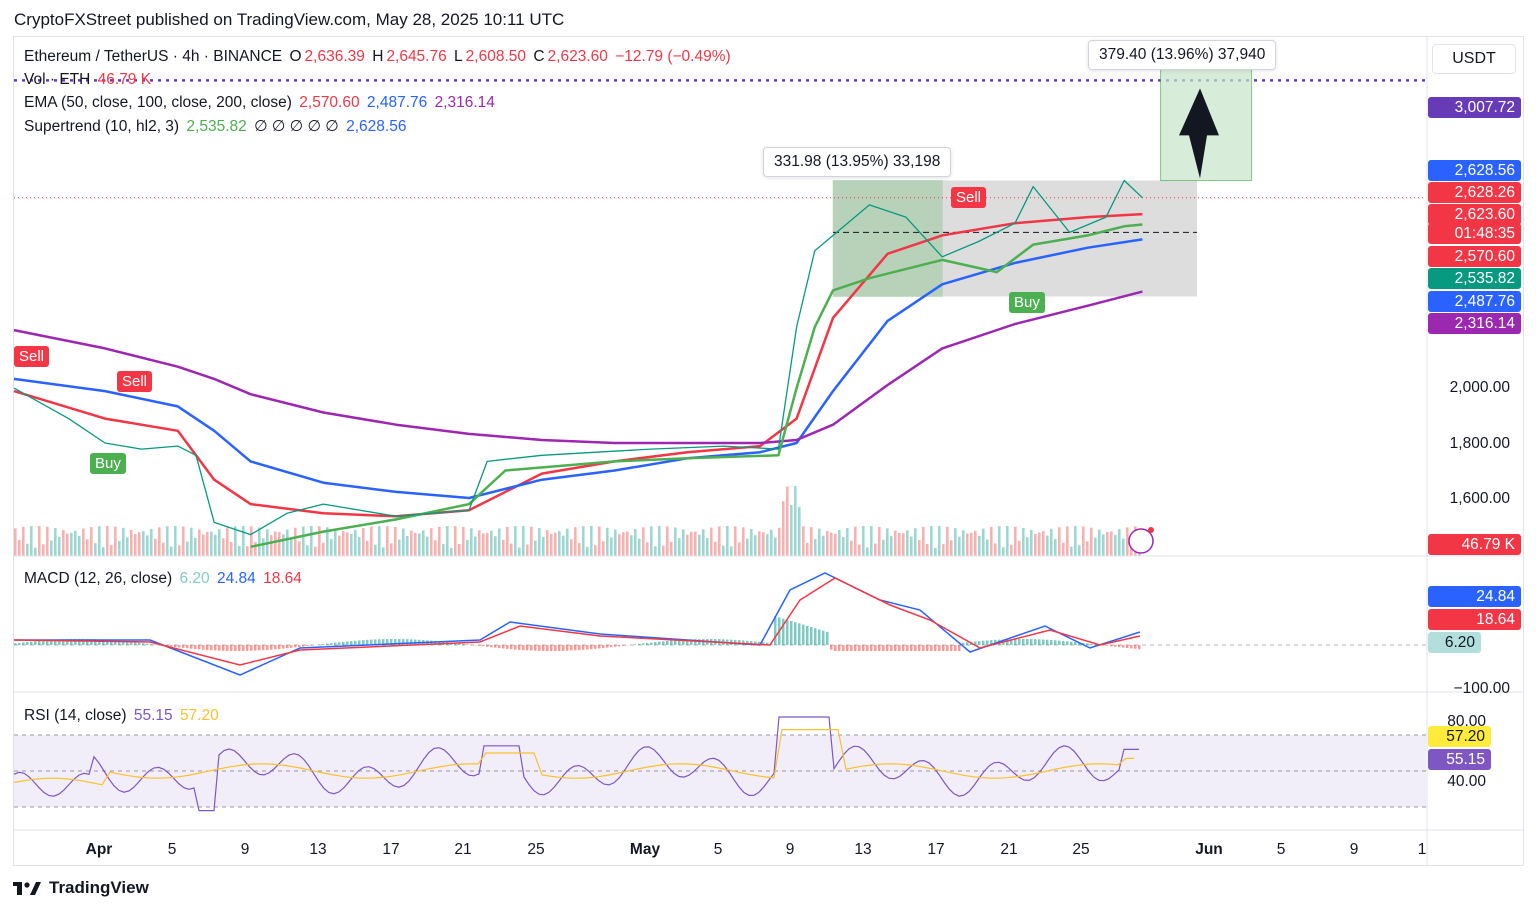 The height and width of the screenshot is (914, 1536). Describe the element at coordinates (296, 126) in the screenshot. I see `legend-st-empty: ∅ ∅ ∅ ∅ ∅` at that location.